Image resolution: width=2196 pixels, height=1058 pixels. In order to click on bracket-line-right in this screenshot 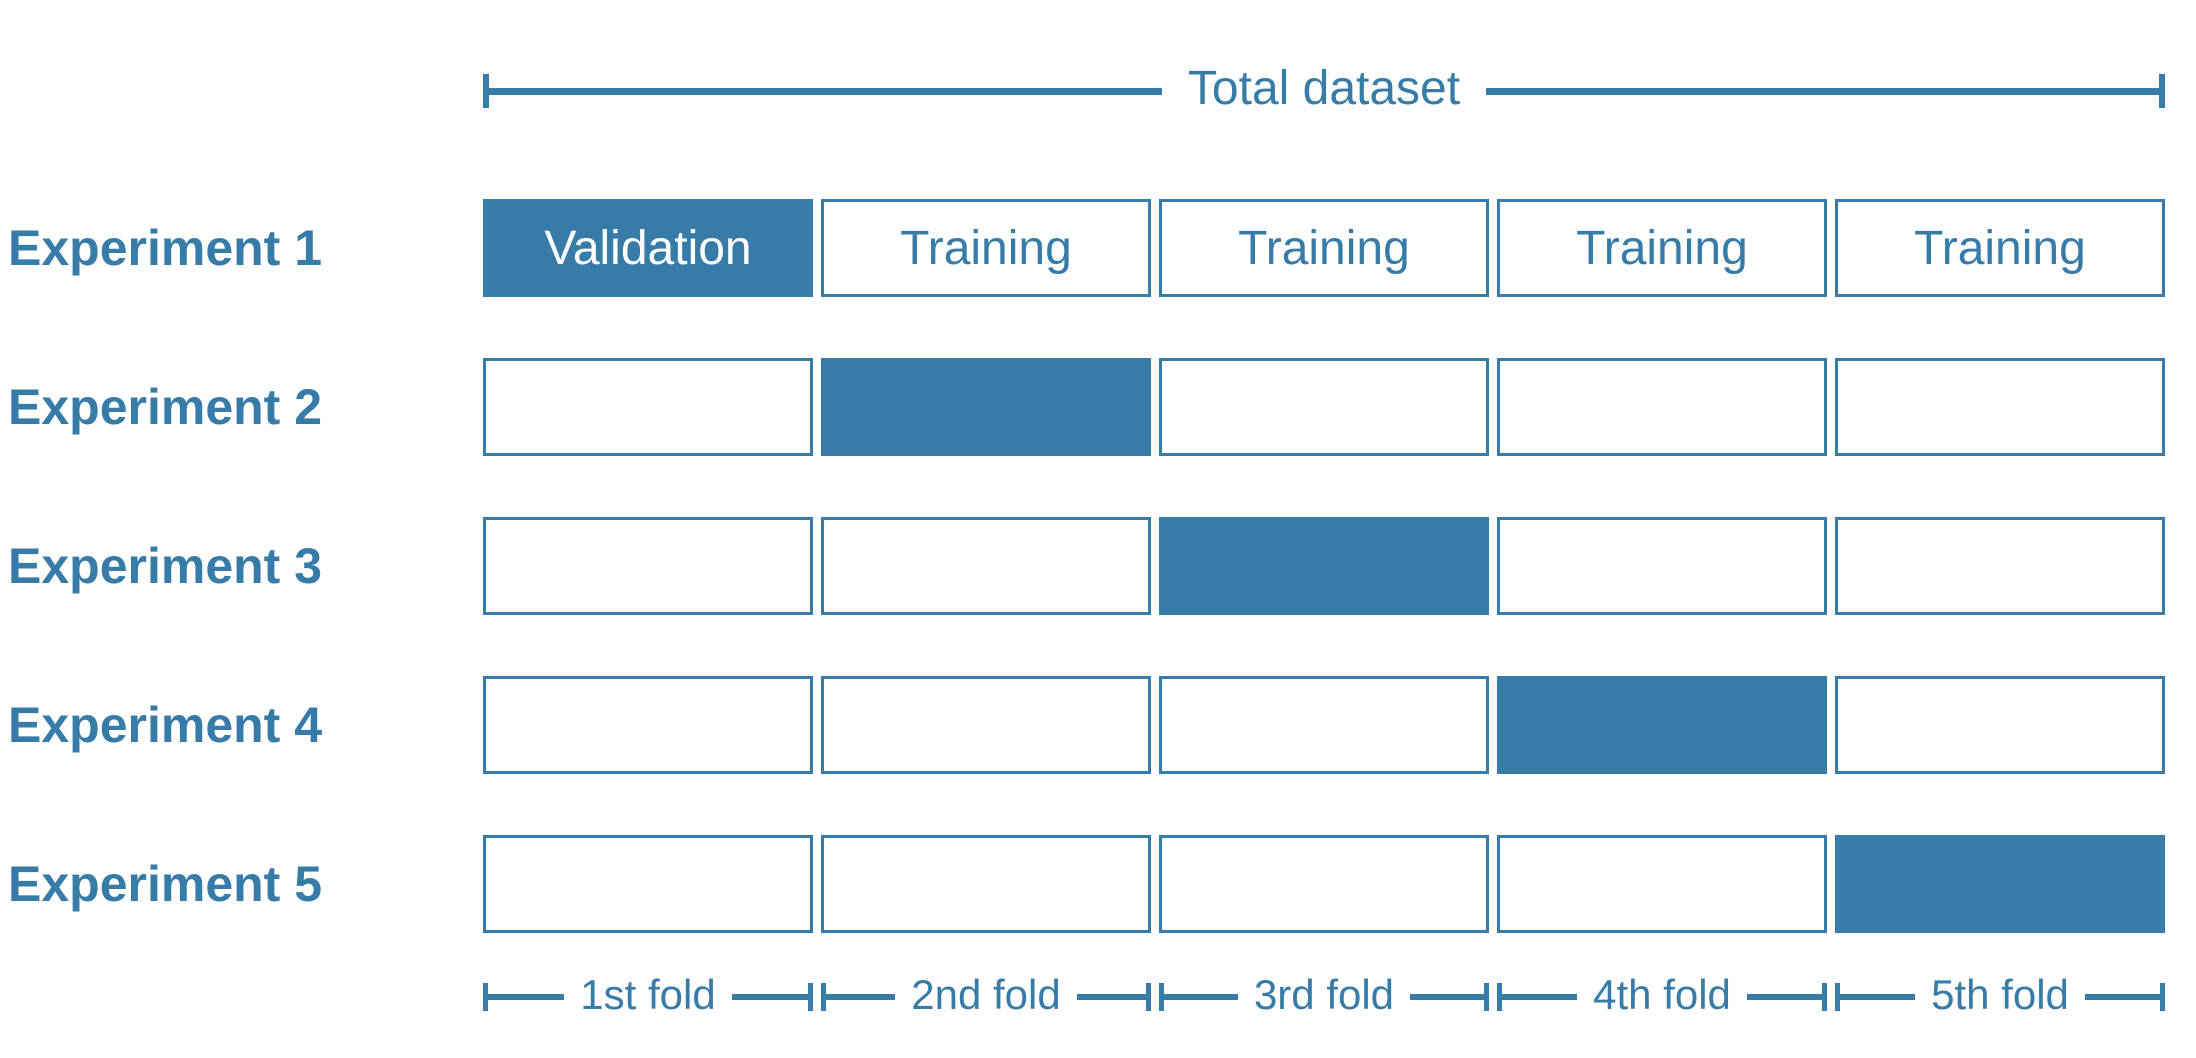, I will do `click(1822, 91)`.